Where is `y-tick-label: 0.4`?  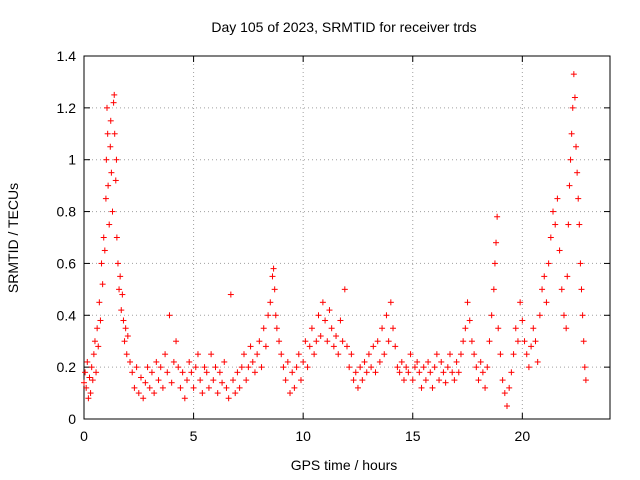
y-tick-label: 0.4 is located at coordinates (67, 315).